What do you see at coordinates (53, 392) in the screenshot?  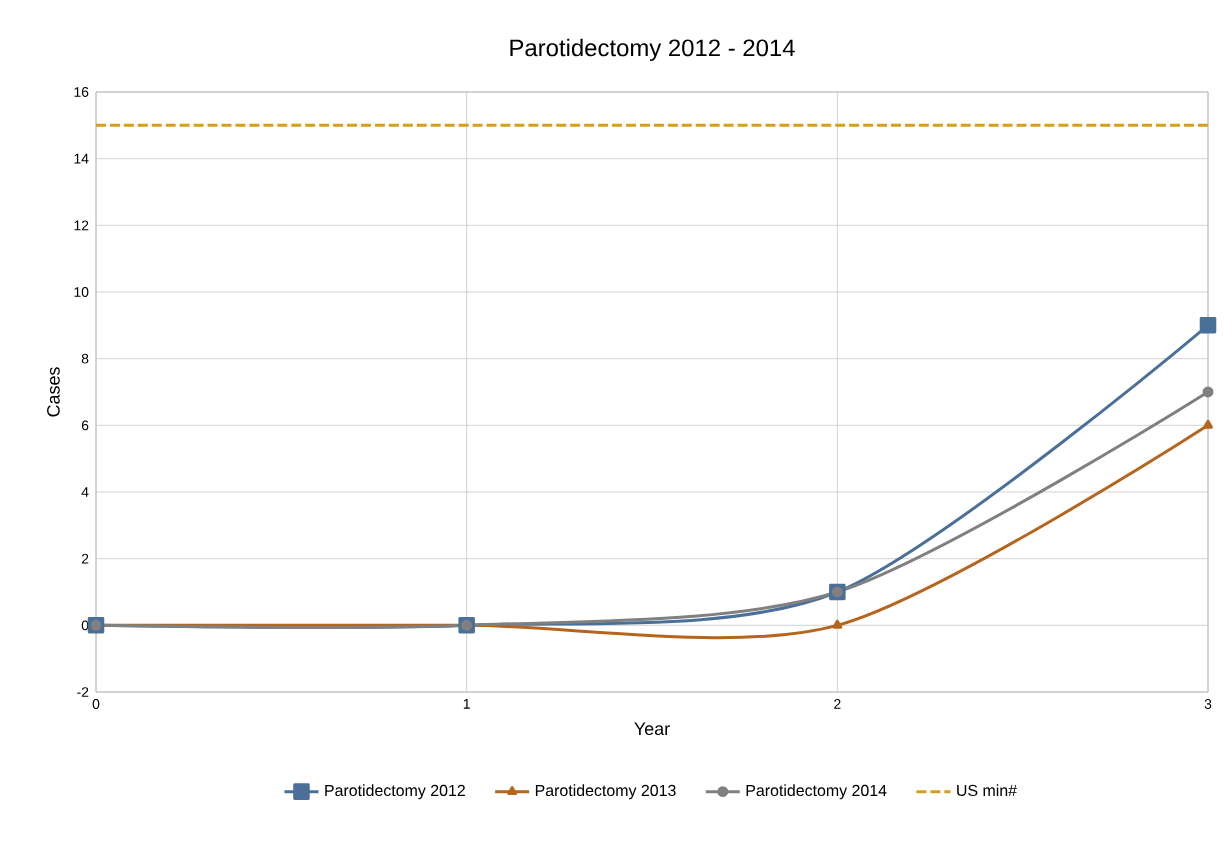 I see `y-axis-title: Cases` at bounding box center [53, 392].